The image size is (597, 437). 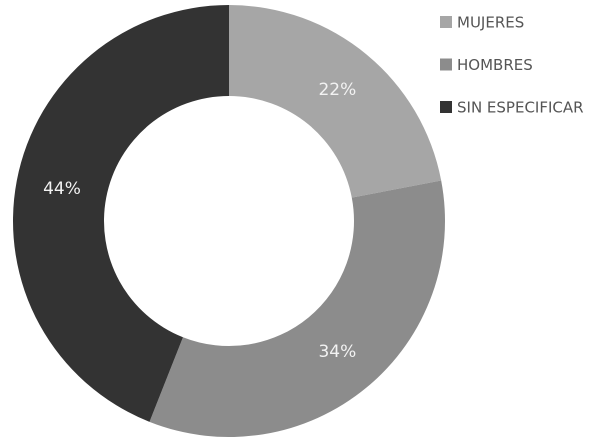 I want to click on legend-label: SIN ESPECIFICAR, so click(x=520, y=108).